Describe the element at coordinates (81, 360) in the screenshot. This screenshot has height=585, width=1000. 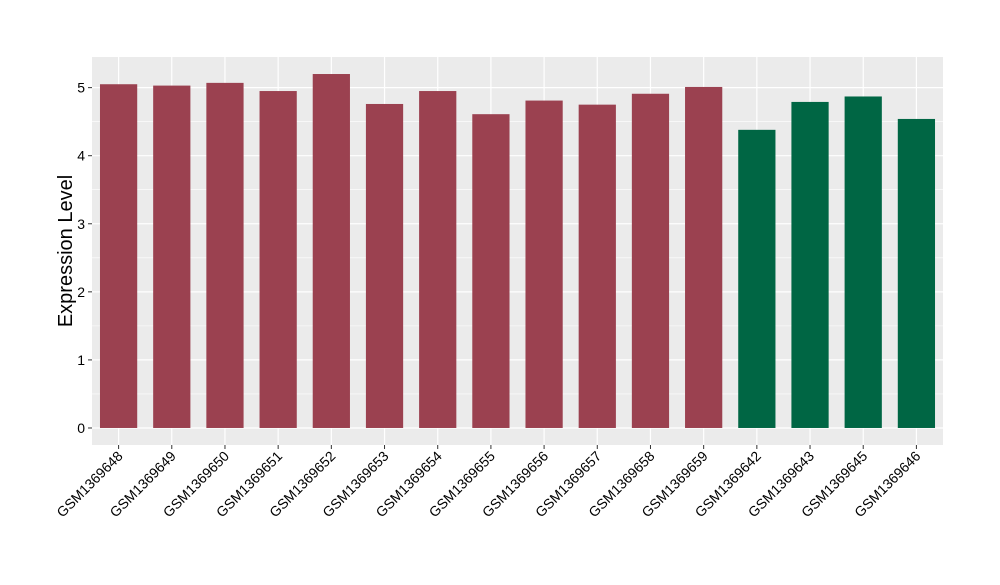
I see `y-tick-label: 1` at that location.